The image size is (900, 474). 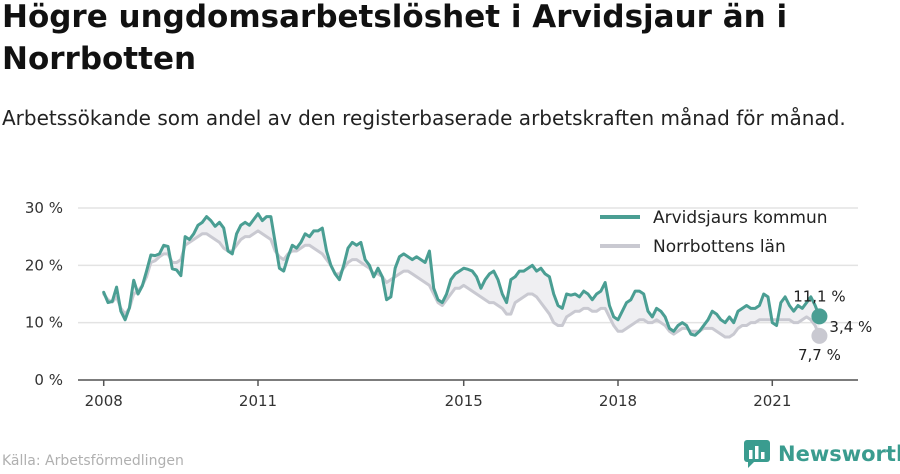 What do you see at coordinates (819, 335) in the screenshot?
I see `end-point-norrbottens-lan` at bounding box center [819, 335].